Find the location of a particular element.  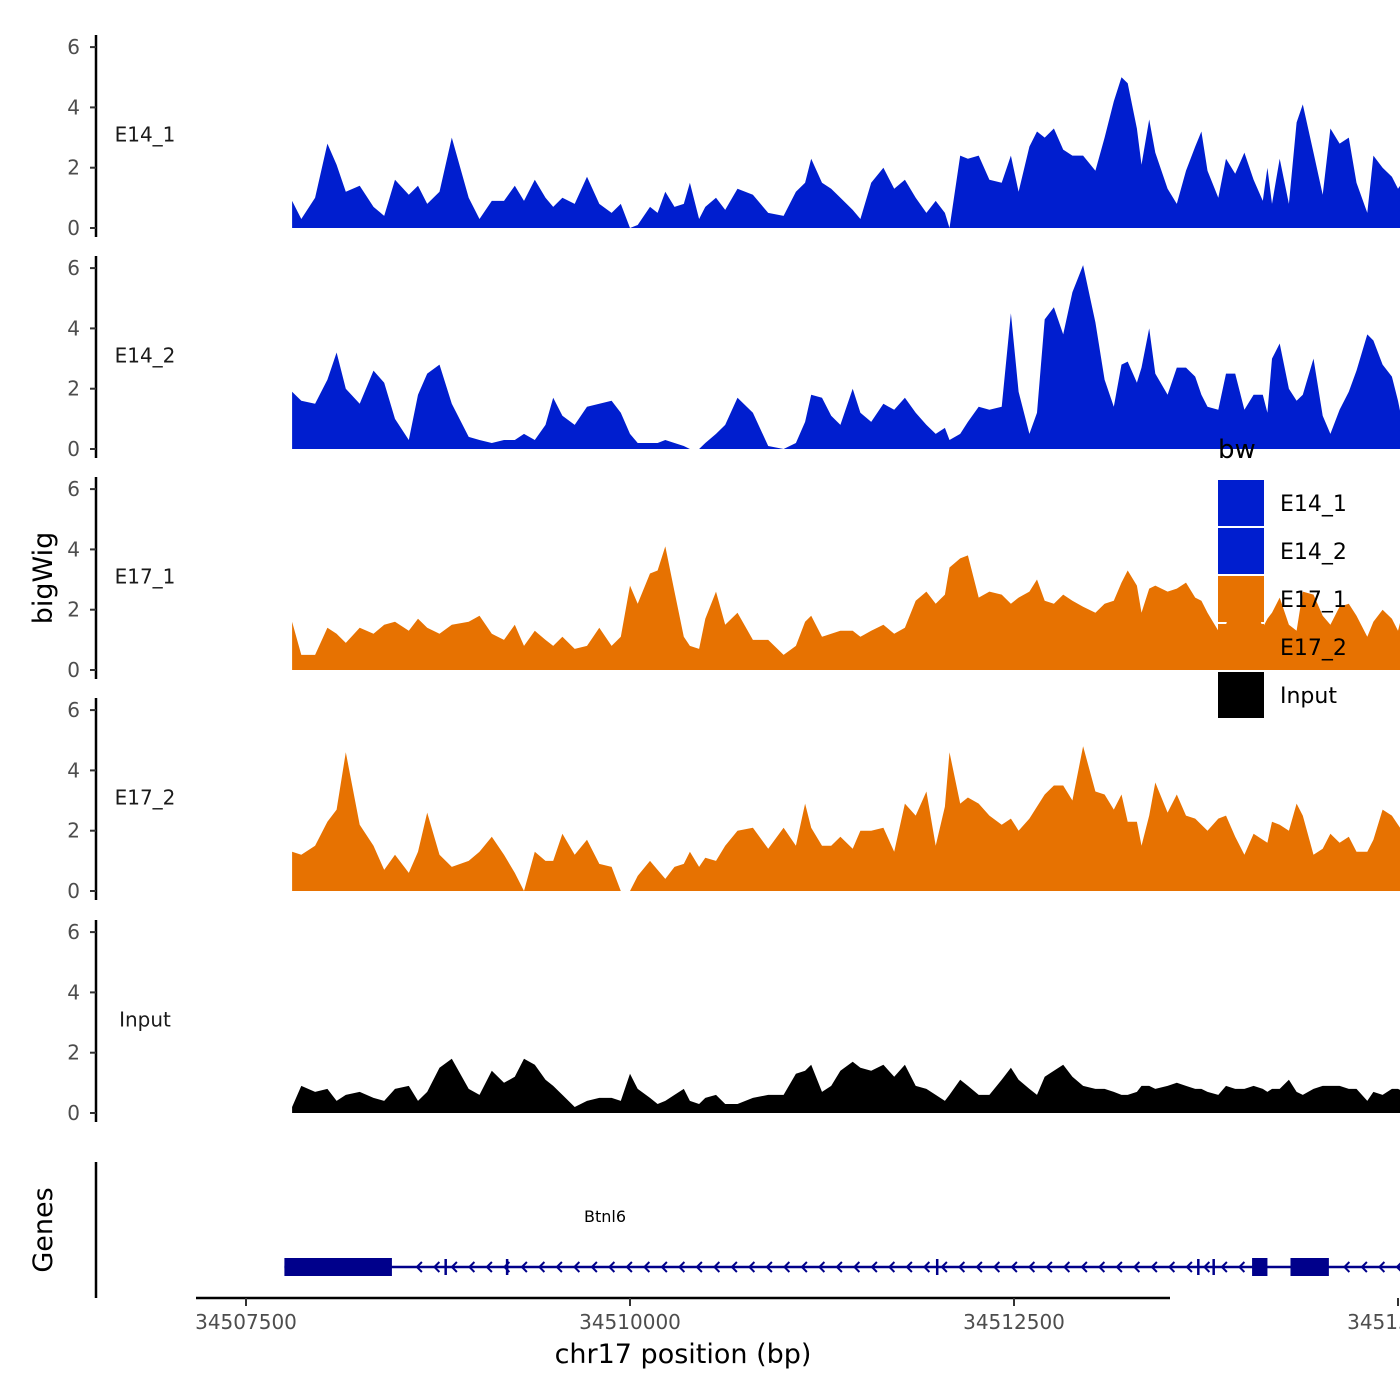

track-e17-1: 0 2 4 6 E17_1 is located at coordinates (733, 579).